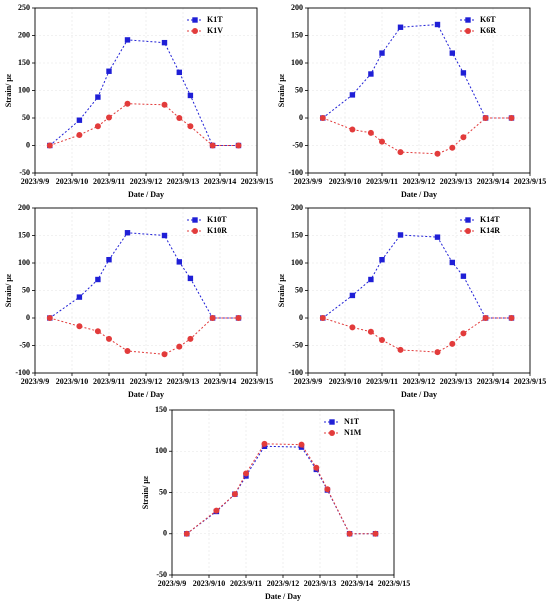  Describe the element at coordinates (217, 219) in the screenshot. I see `legend-label: K10T` at that location.